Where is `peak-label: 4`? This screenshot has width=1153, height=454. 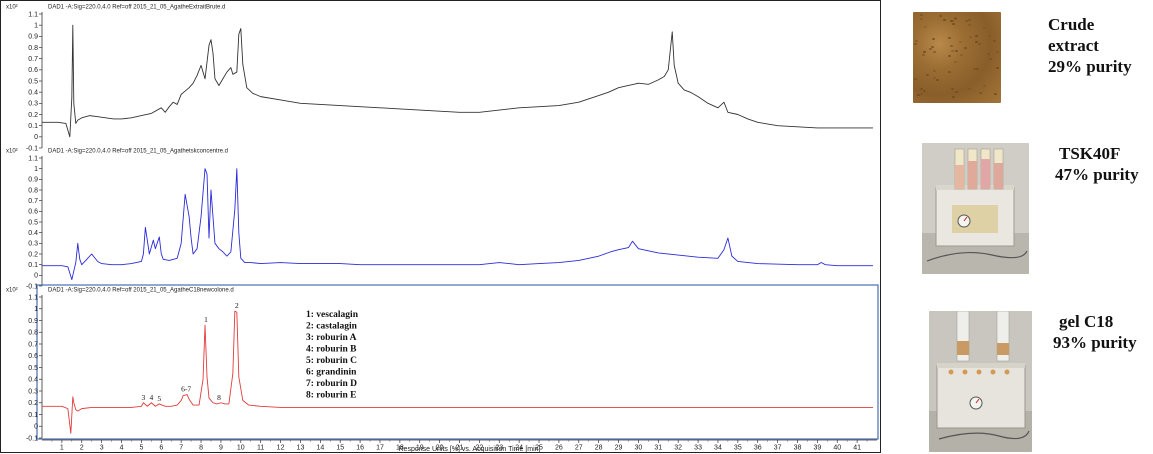 peak-label: 4 is located at coordinates (151, 397).